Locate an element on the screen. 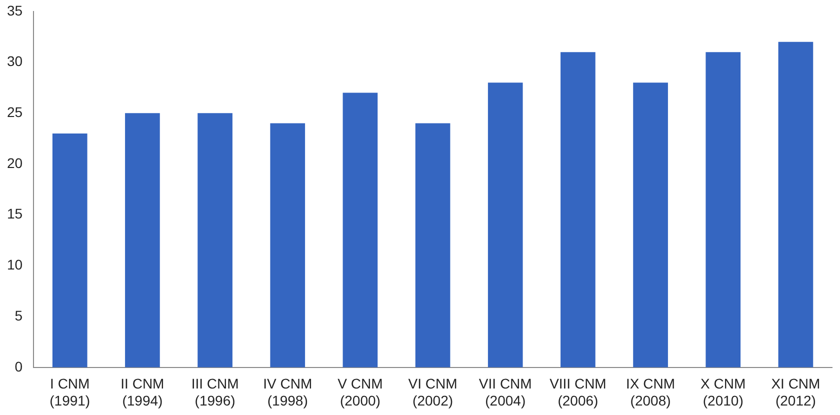 This screenshot has height=415, width=840. y-tick-label: 0 is located at coordinates (18, 366).